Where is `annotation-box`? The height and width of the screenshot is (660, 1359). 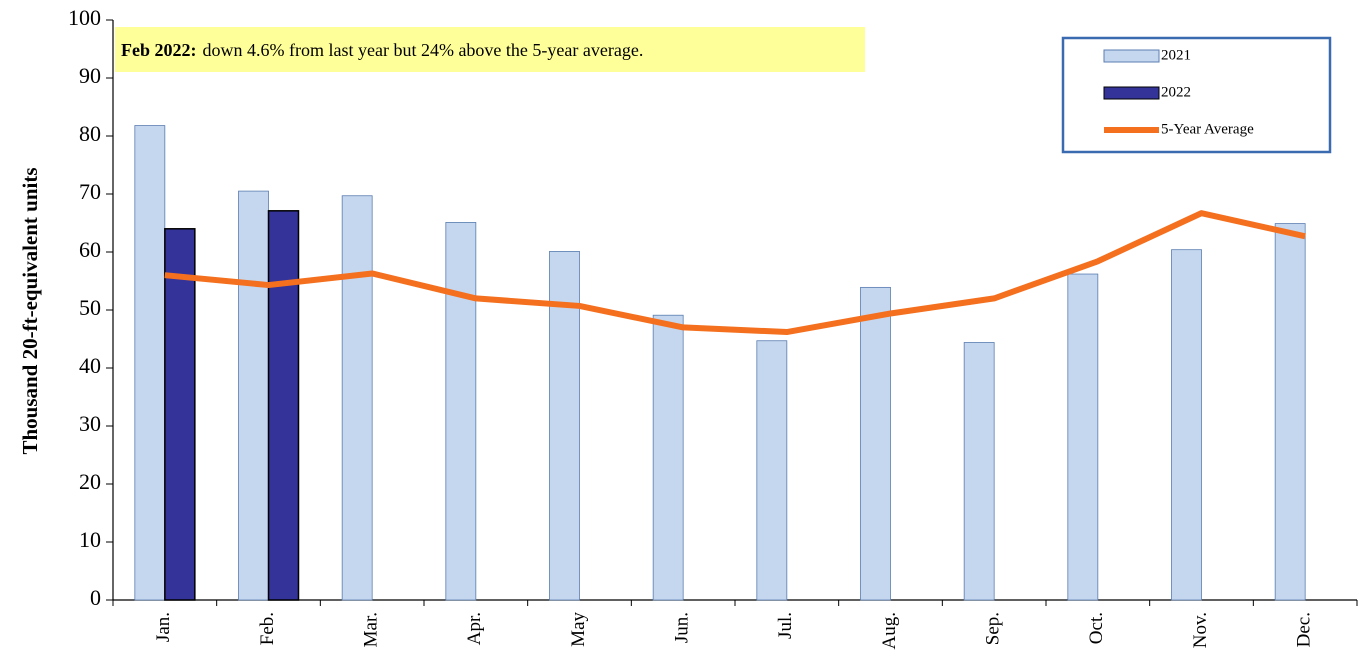
annotation-box is located at coordinates (490, 49).